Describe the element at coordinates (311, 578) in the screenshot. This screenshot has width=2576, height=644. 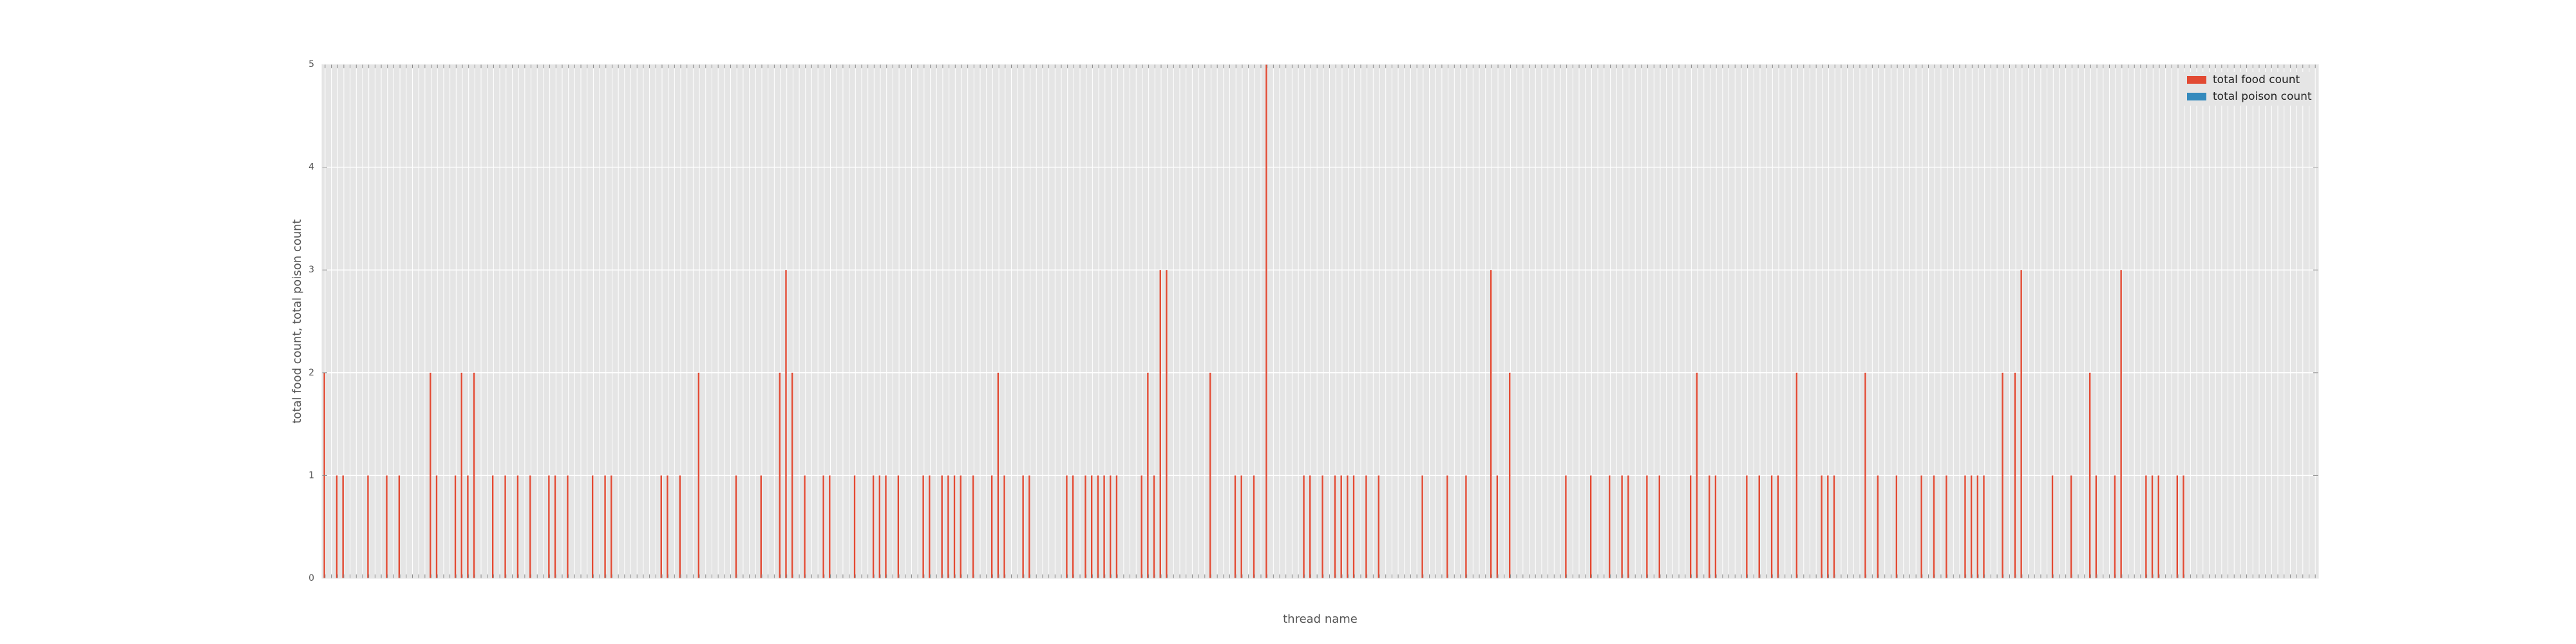
I see `y-tick-label: 0` at that location.